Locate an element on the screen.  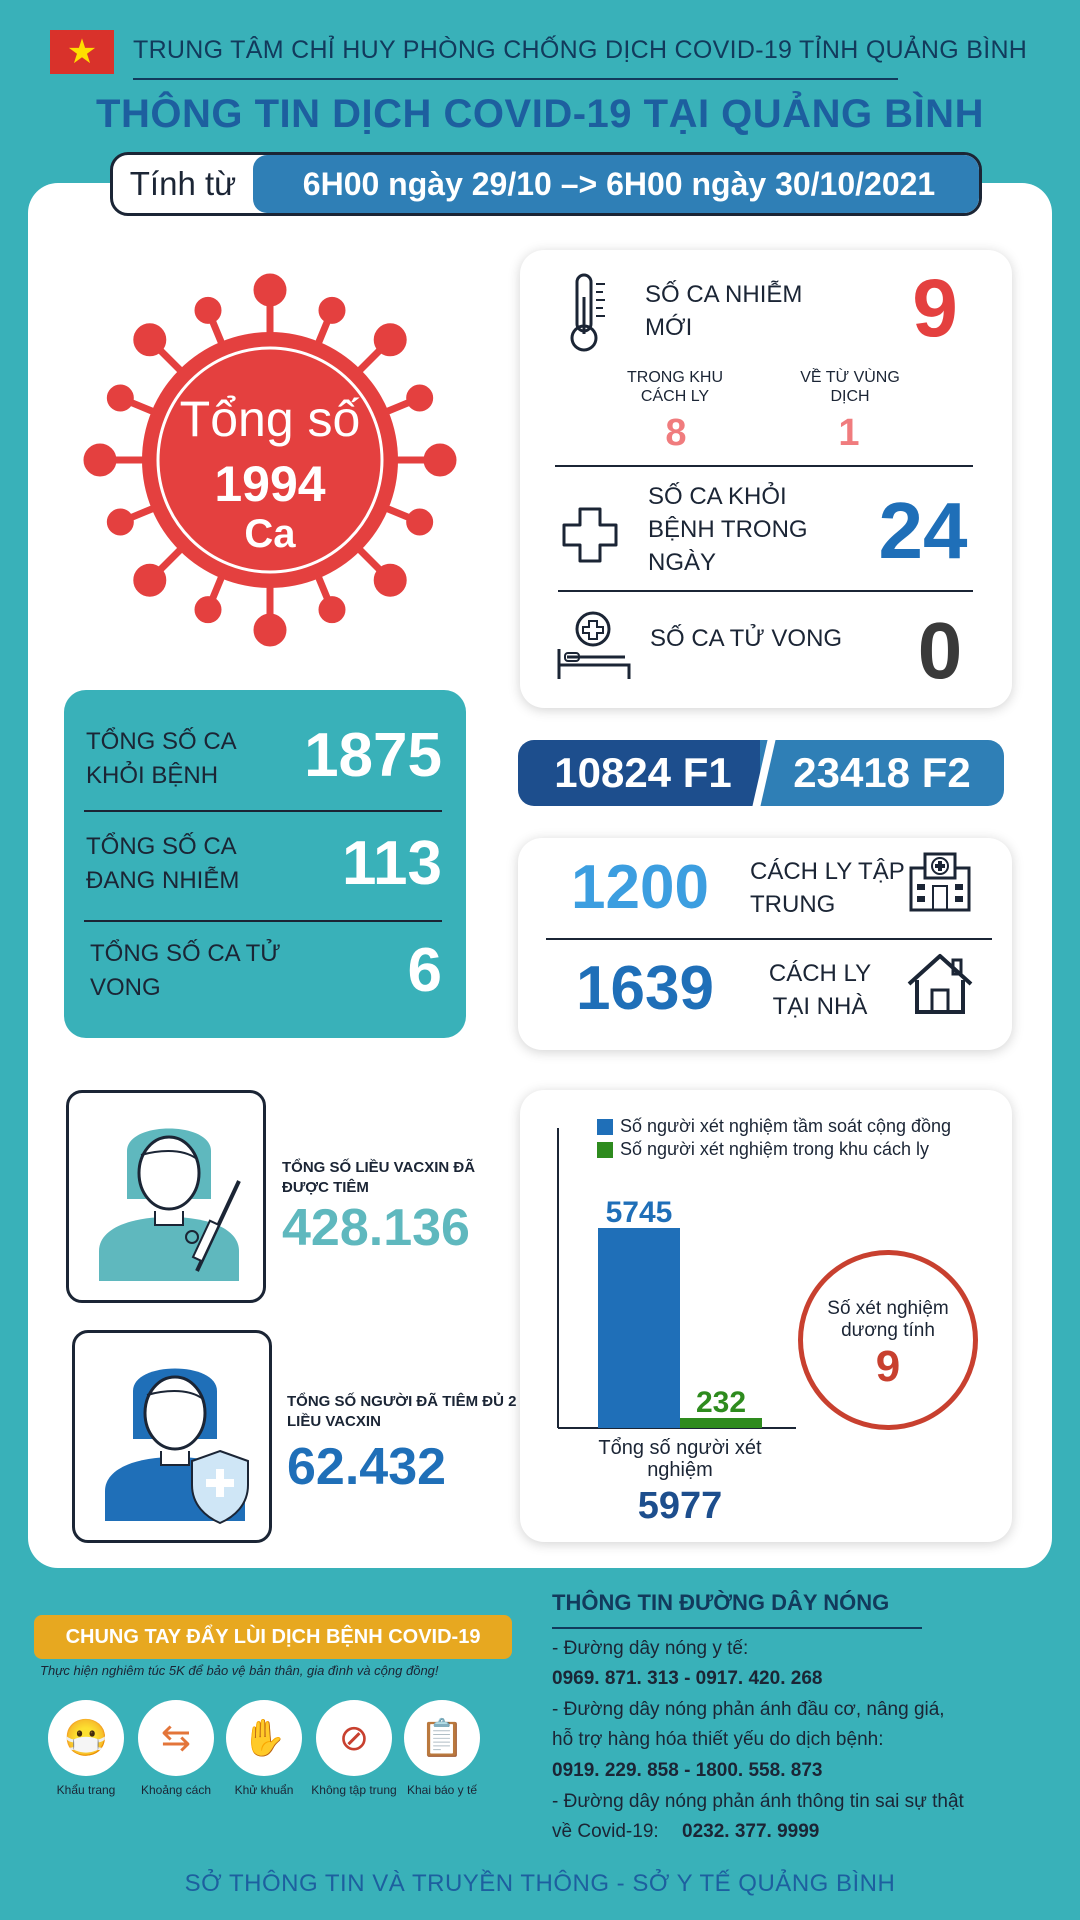
epidemic-area-cases-value: 1 is located at coordinates (849, 433).